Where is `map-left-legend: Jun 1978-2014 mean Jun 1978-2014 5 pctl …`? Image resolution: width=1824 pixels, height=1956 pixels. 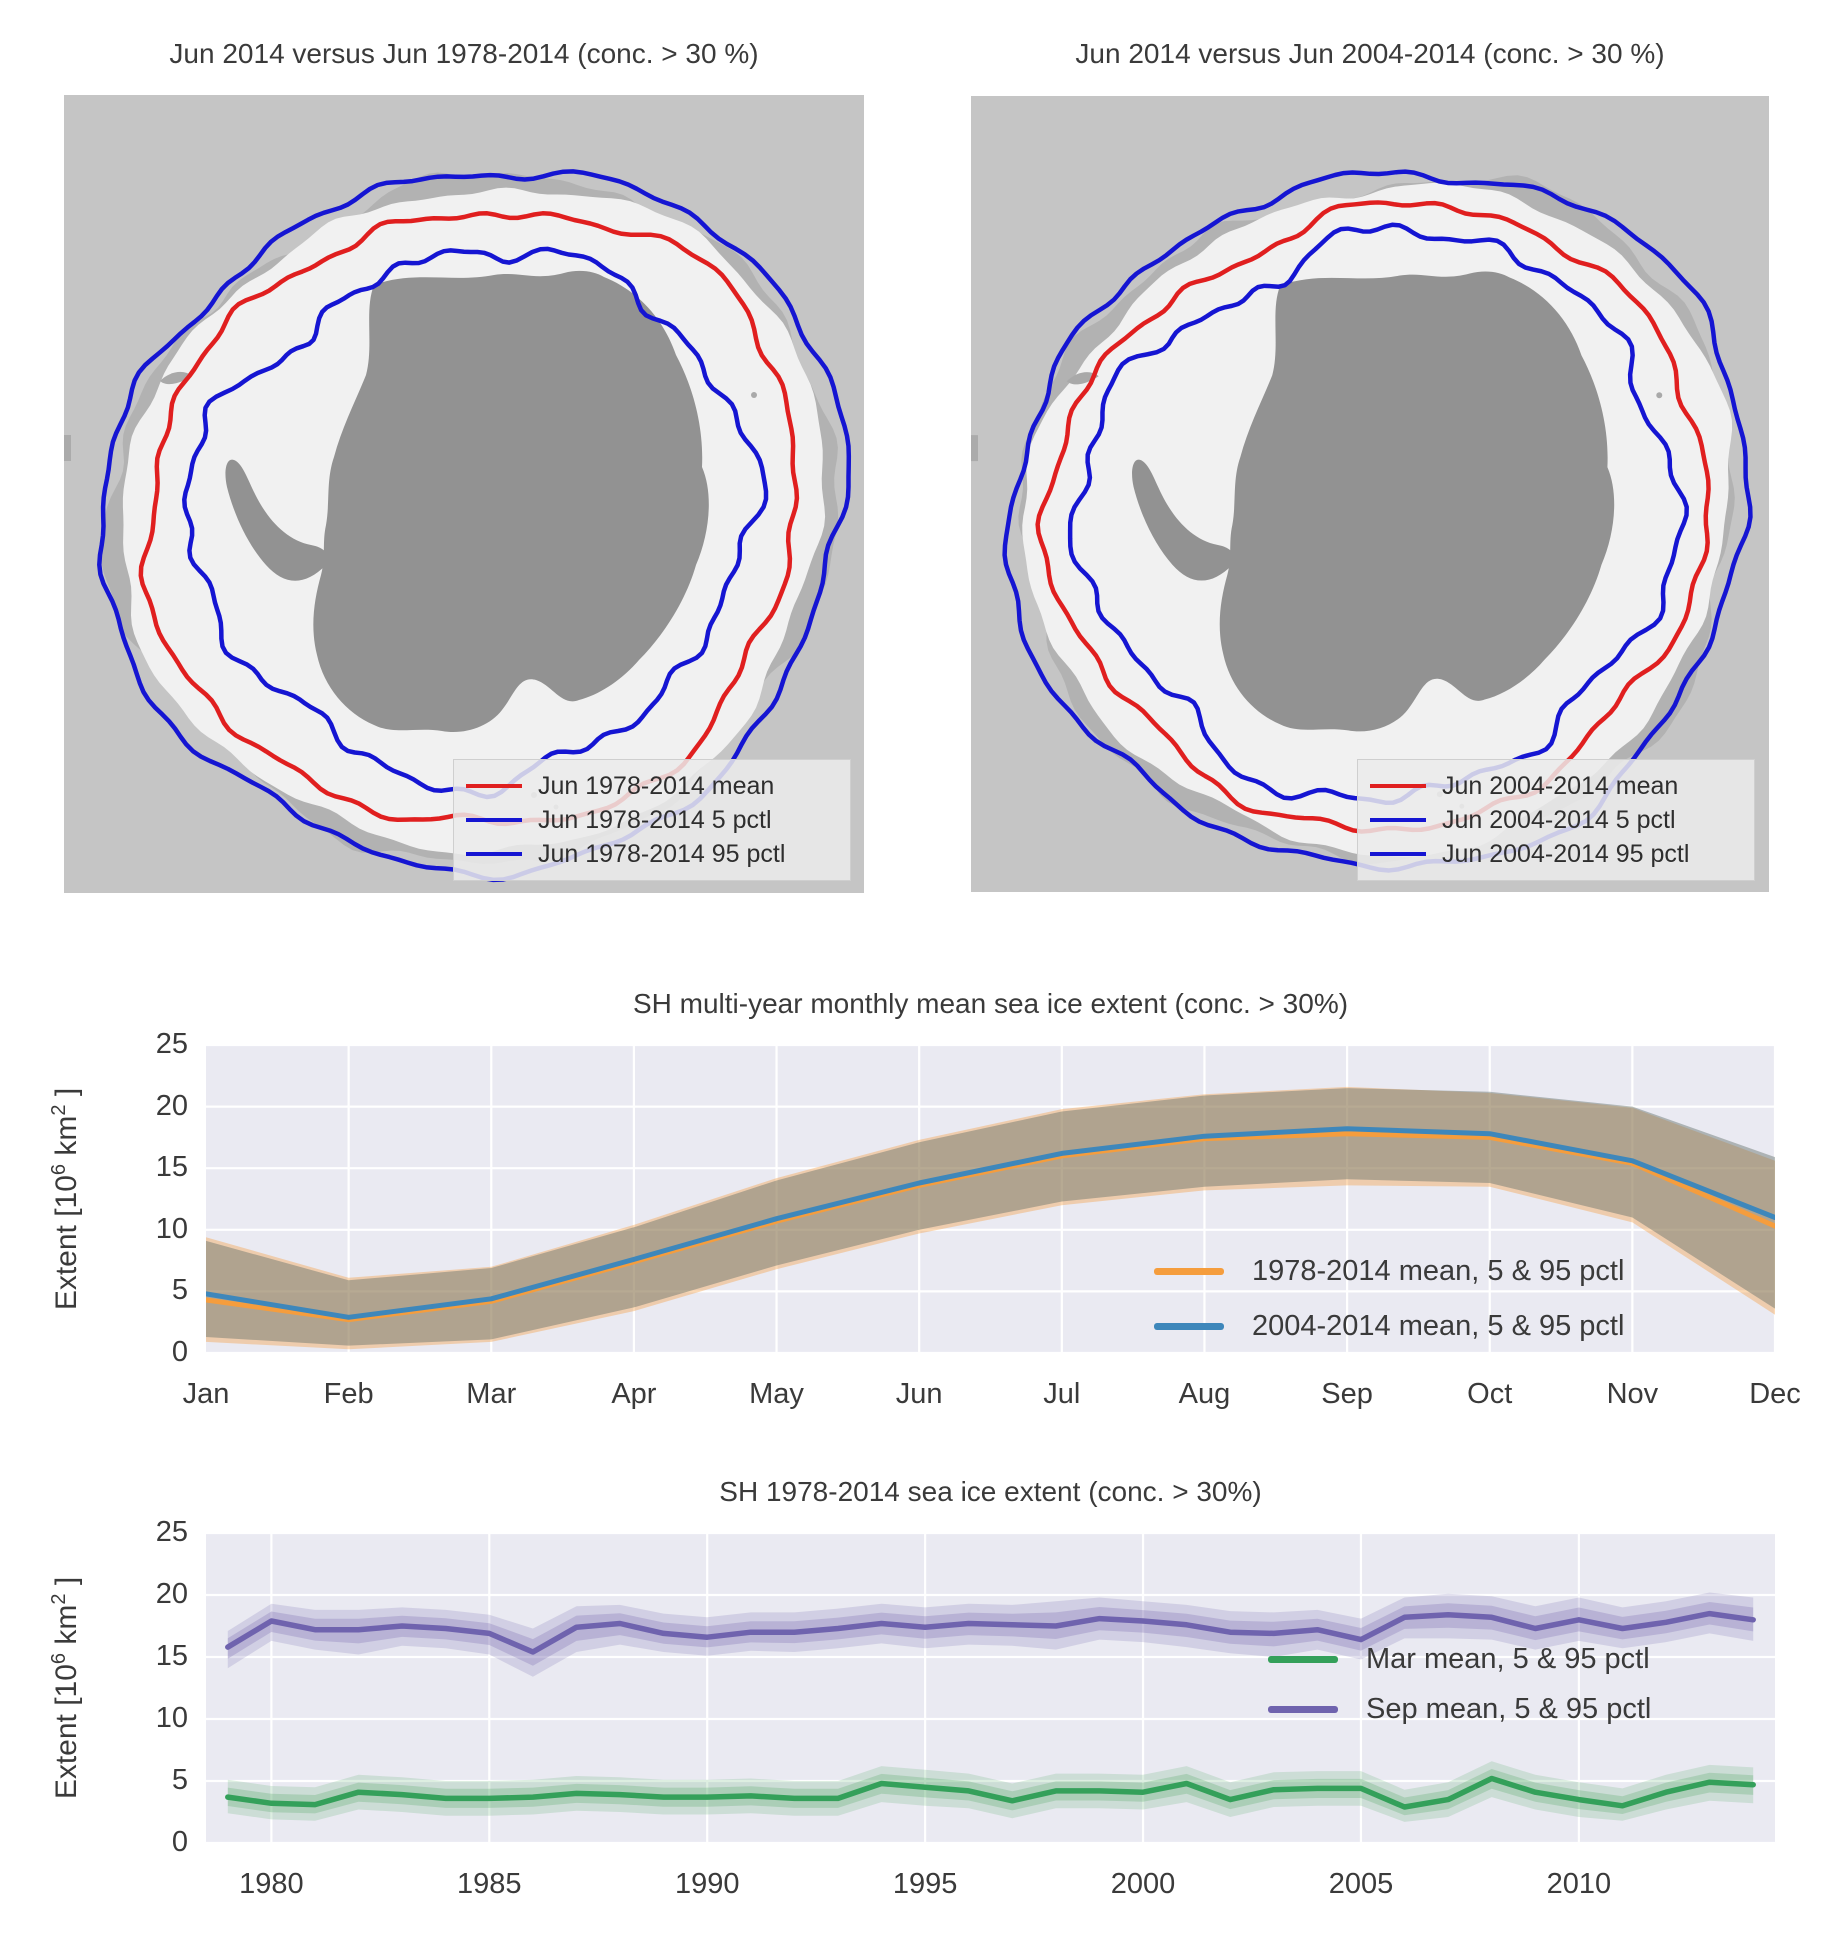 map-left-legend: Jun 1978-2014 mean Jun 1978-2014 5 pctl … is located at coordinates (652, 820).